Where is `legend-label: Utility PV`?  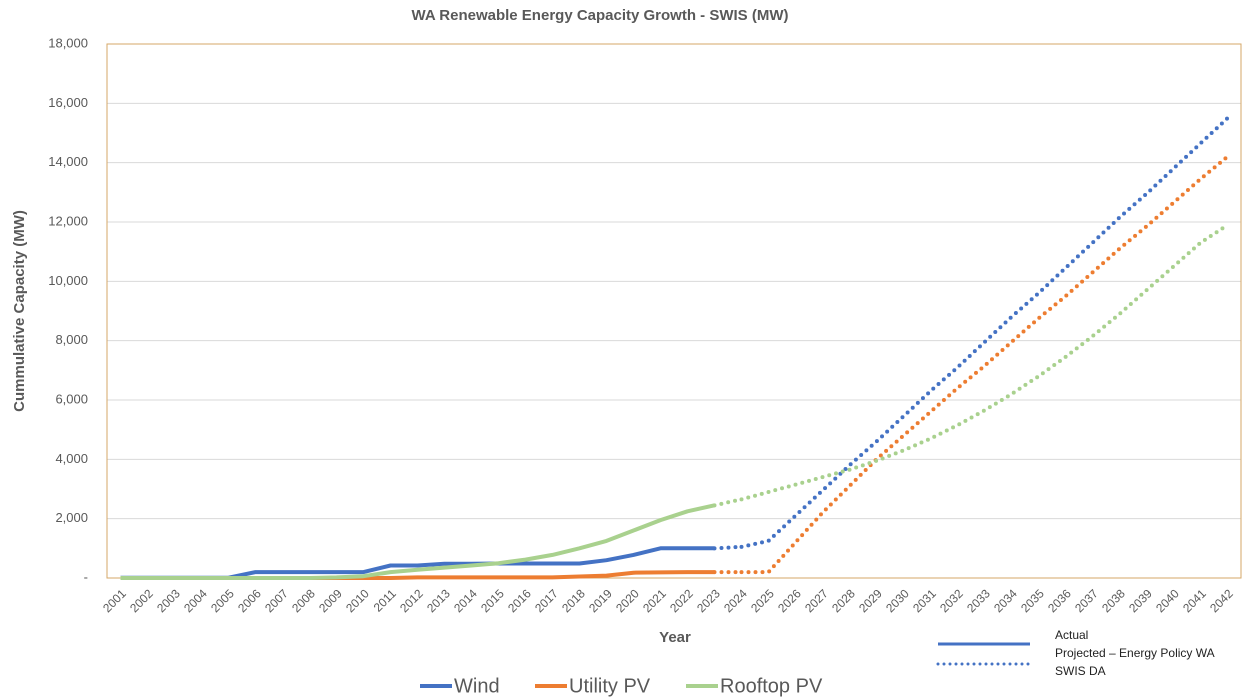 legend-label: Utility PV is located at coordinates (610, 686).